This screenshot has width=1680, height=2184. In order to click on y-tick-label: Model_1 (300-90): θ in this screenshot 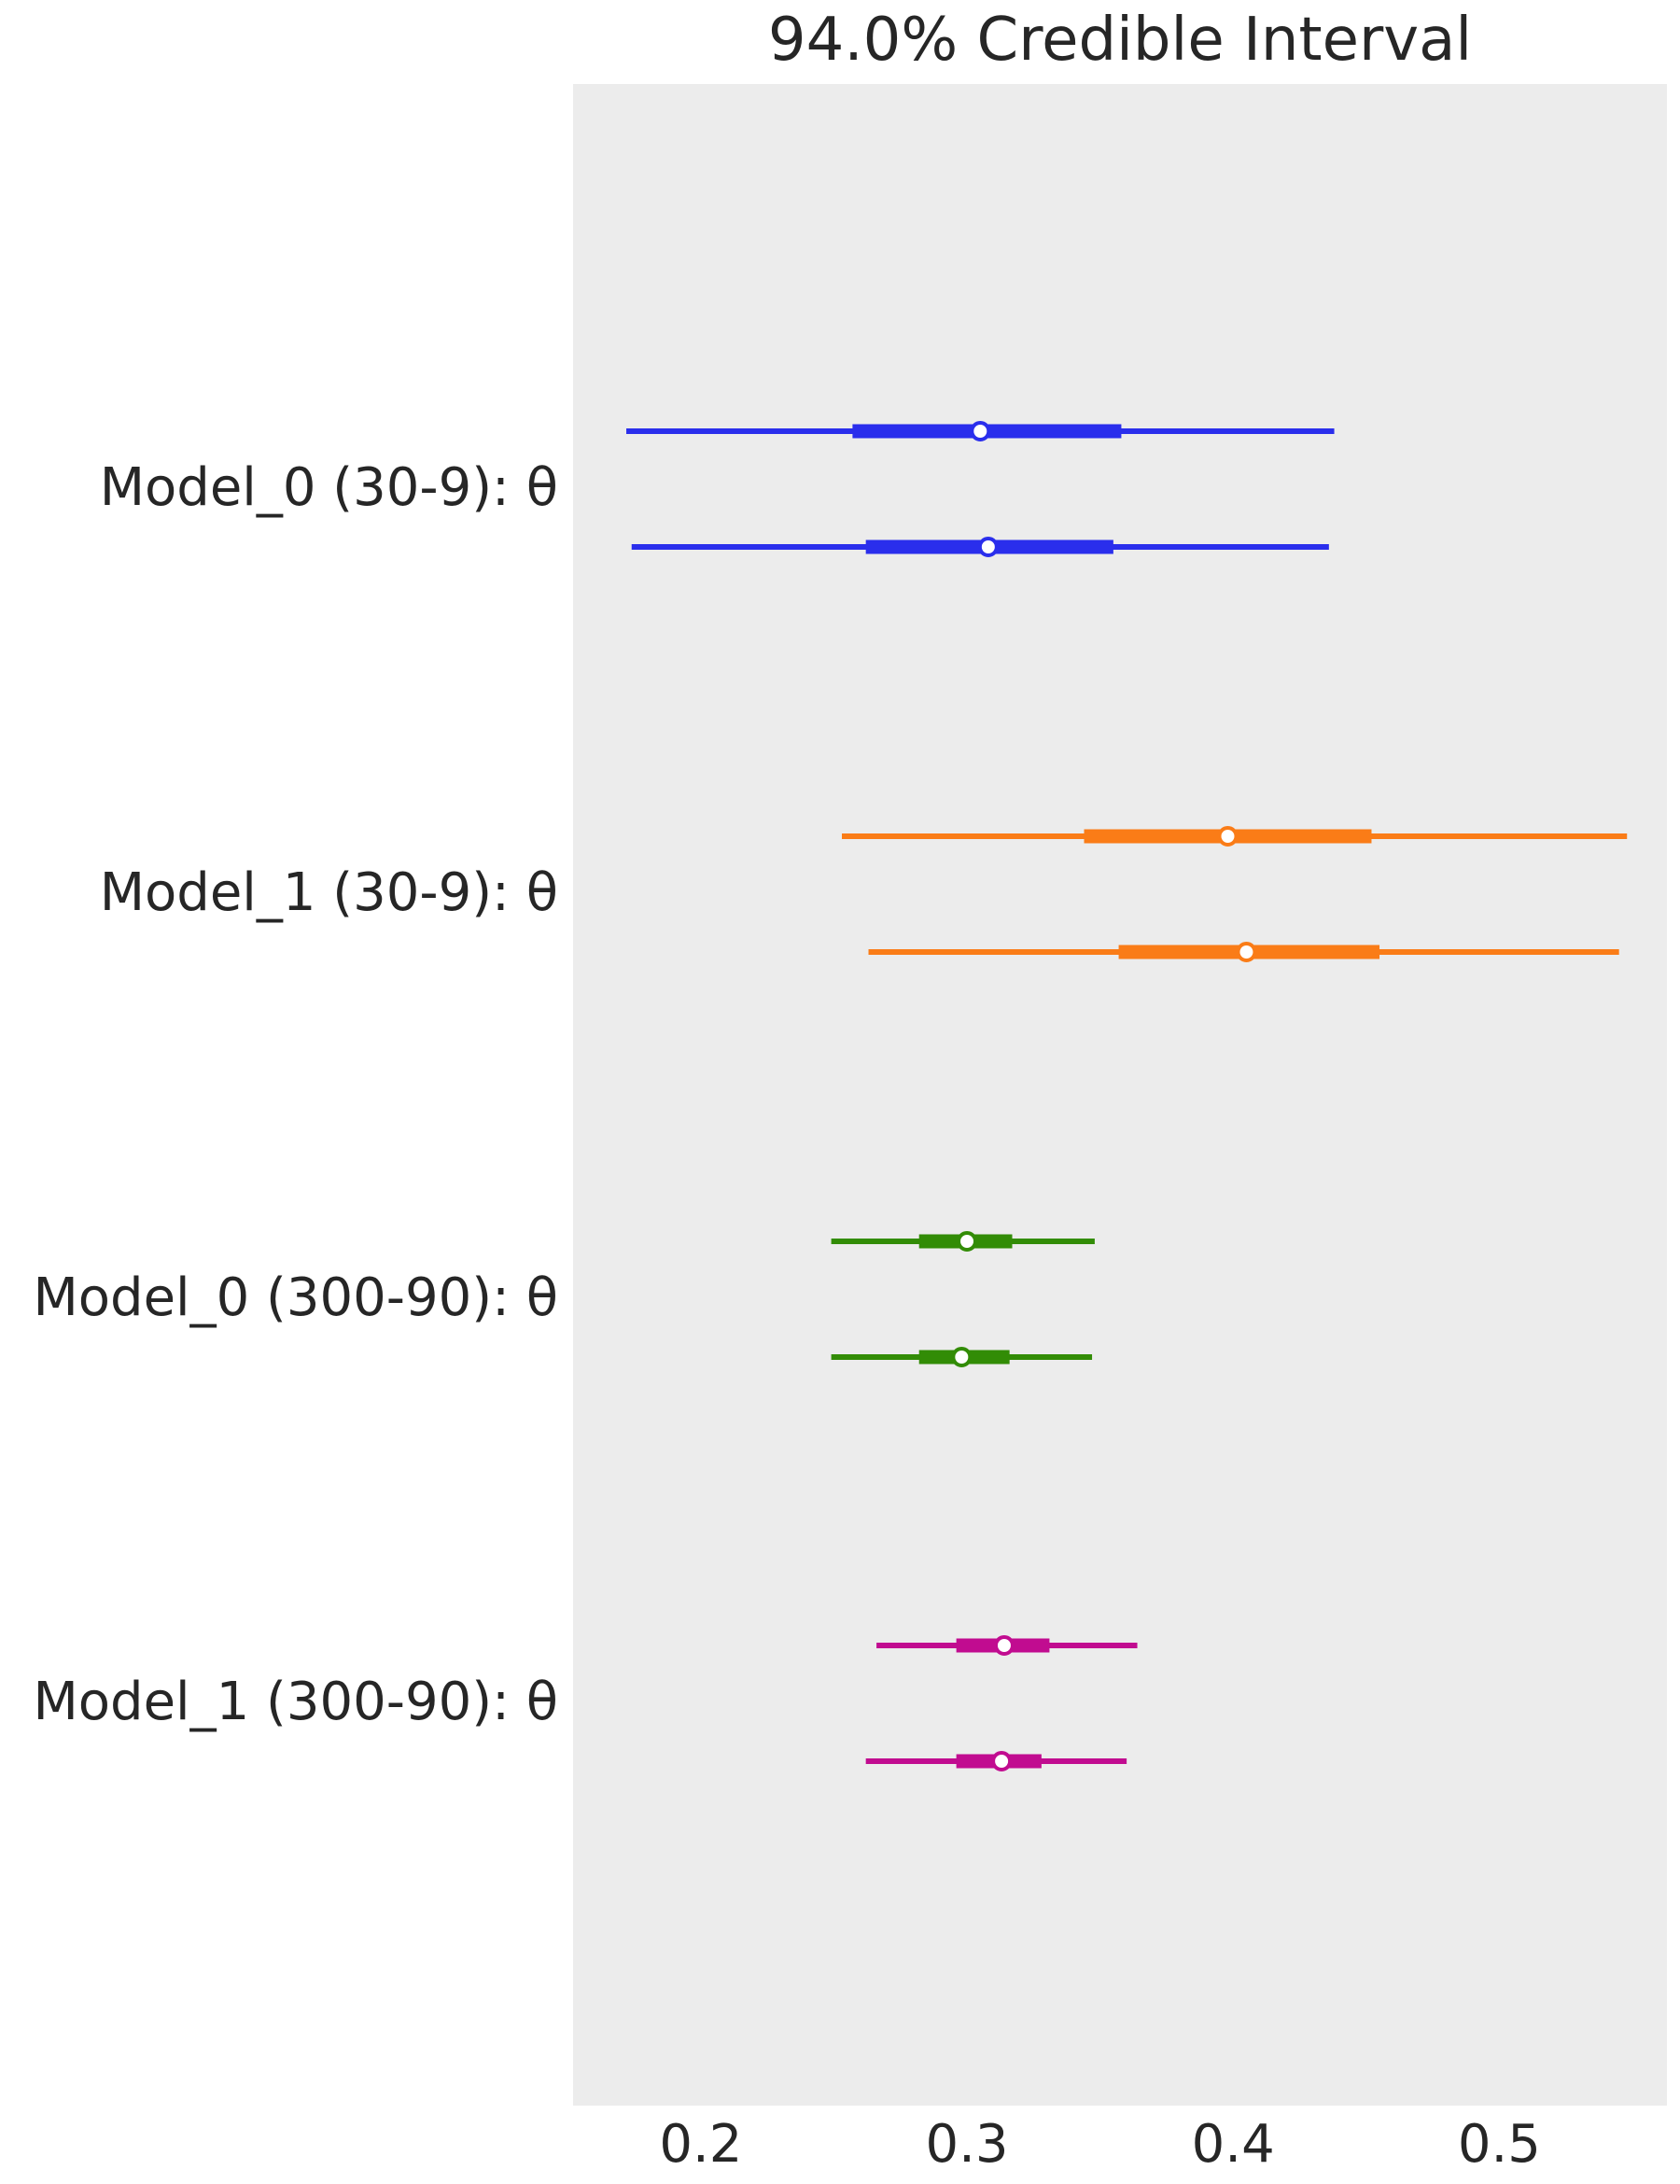, I will do `click(295, 1702)`.